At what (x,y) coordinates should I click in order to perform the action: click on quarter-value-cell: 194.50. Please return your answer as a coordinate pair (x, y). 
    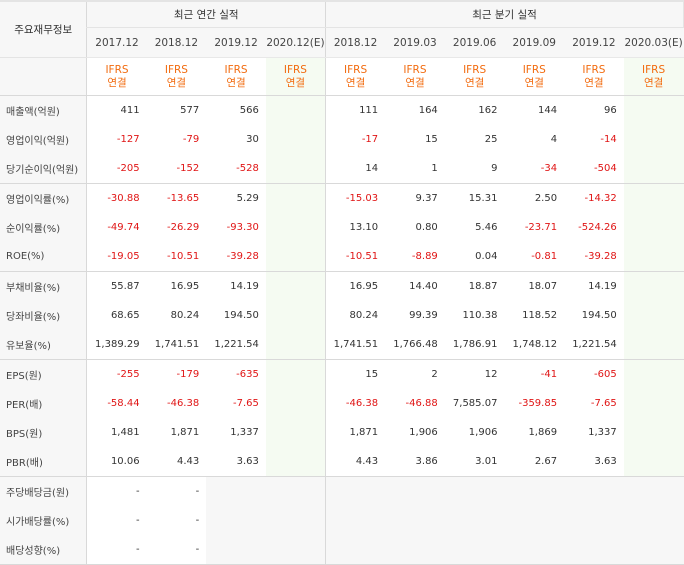
    Looking at the image, I should click on (599, 315).